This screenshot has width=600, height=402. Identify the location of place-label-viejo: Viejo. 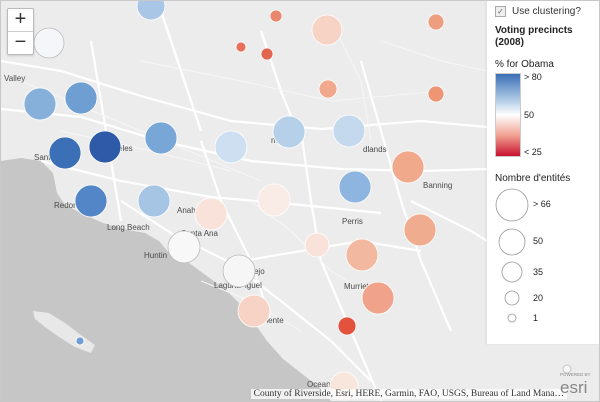
(256, 271).